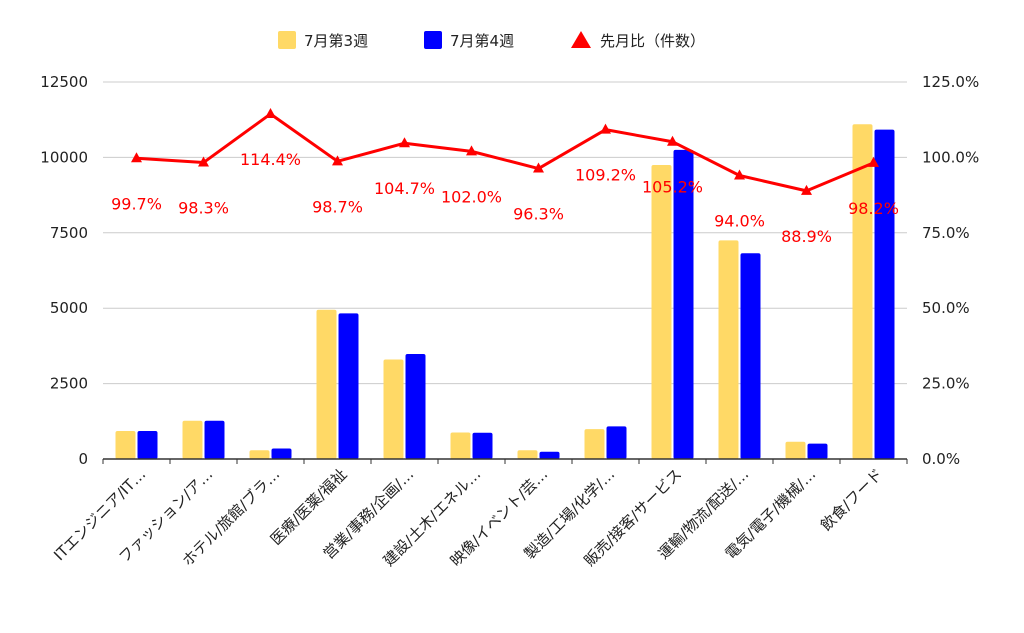 The width and height of the screenshot is (1024, 633). Describe the element at coordinates (946, 384) in the screenshot. I see `right-tick-label: 25.0%` at that location.